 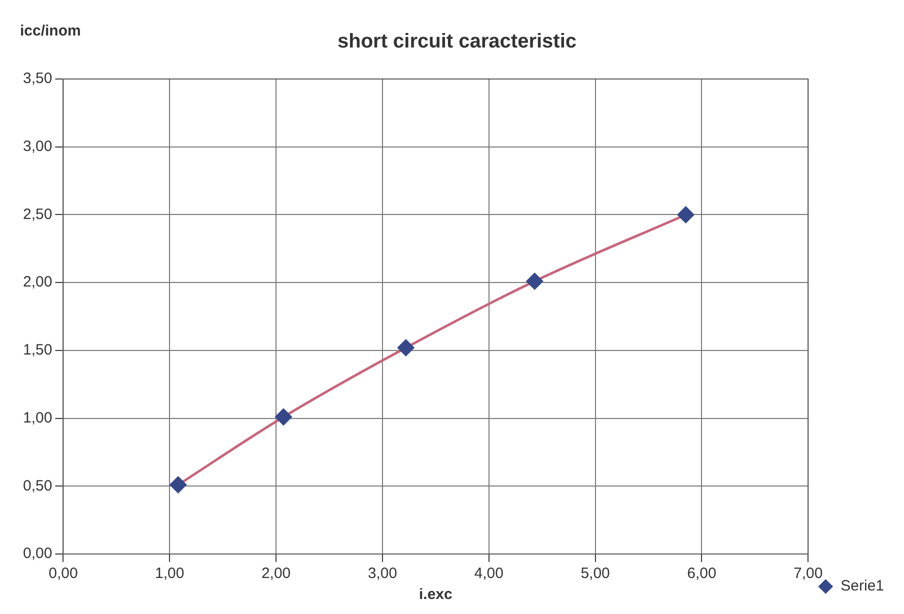 I want to click on y-axis-title: icc/inom, so click(x=50, y=31).